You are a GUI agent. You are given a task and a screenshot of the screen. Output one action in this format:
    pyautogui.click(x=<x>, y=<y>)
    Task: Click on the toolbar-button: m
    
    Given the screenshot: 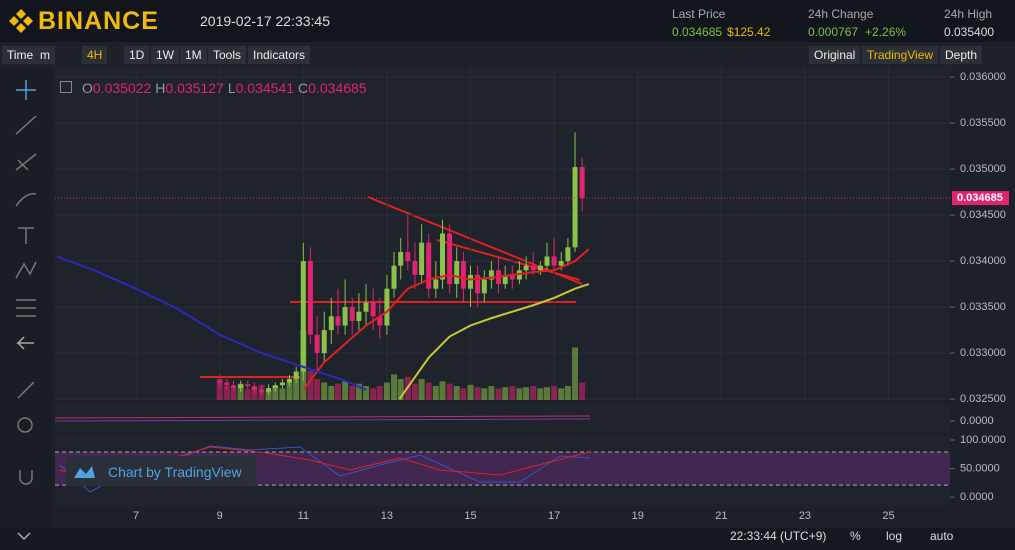 What is the action you would take?
    pyautogui.click(x=45, y=55)
    